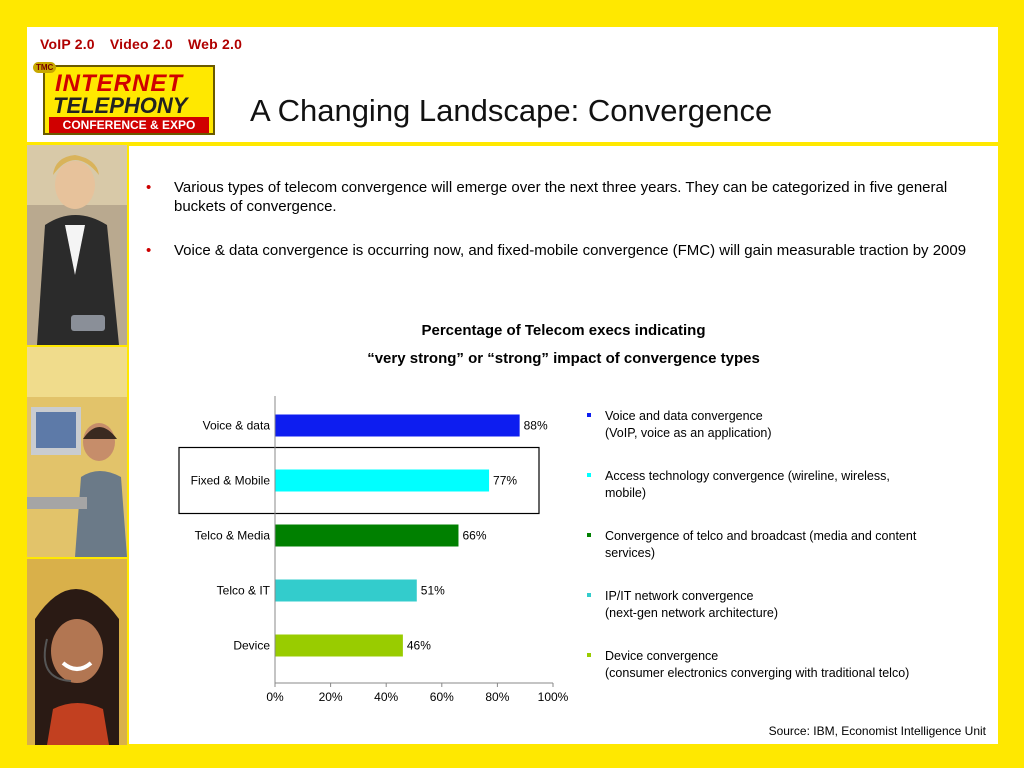 This screenshot has width=1024, height=768. I want to click on photo-strip, so click(77, 445).